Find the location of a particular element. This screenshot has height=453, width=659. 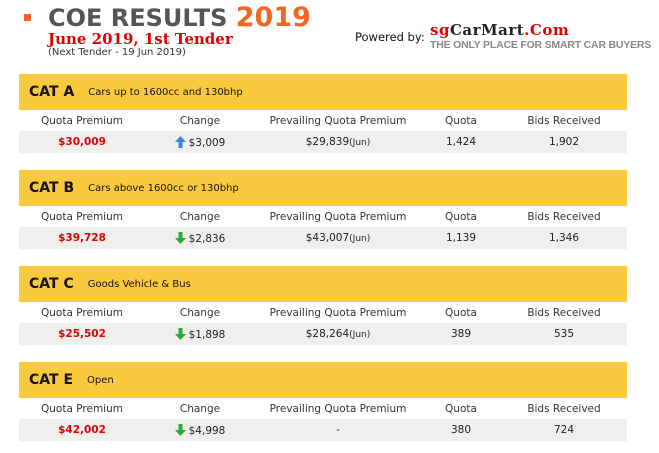

prevailing-cell: $43,007(Jun) is located at coordinates (338, 238).